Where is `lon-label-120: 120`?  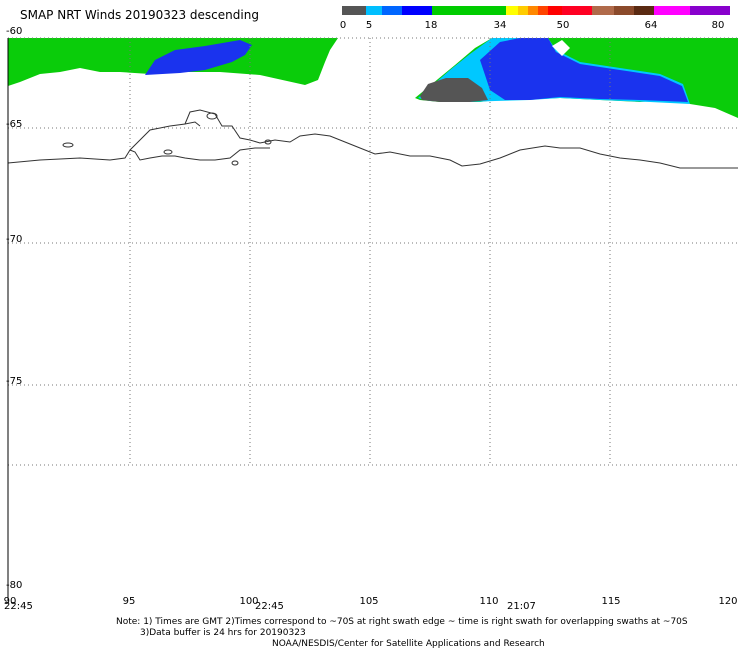 lon-label-120: 120 is located at coordinates (728, 601).